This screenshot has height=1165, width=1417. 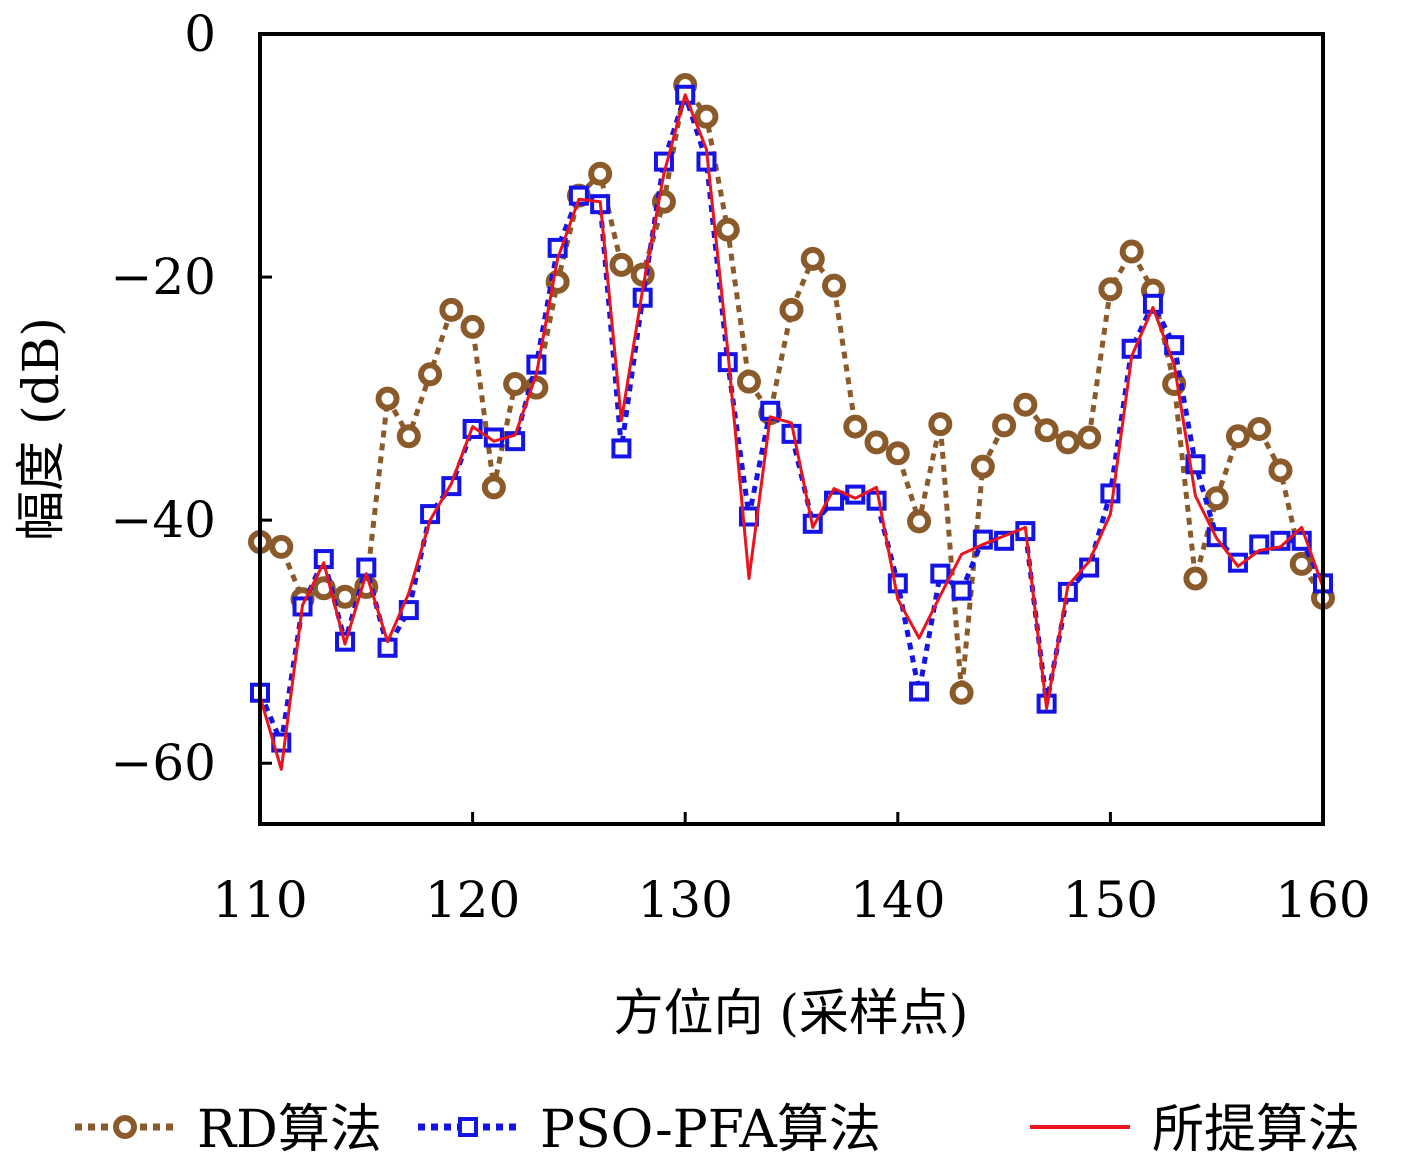 I want to click on legend-label: 所提算法, so click(x=1256, y=1130).